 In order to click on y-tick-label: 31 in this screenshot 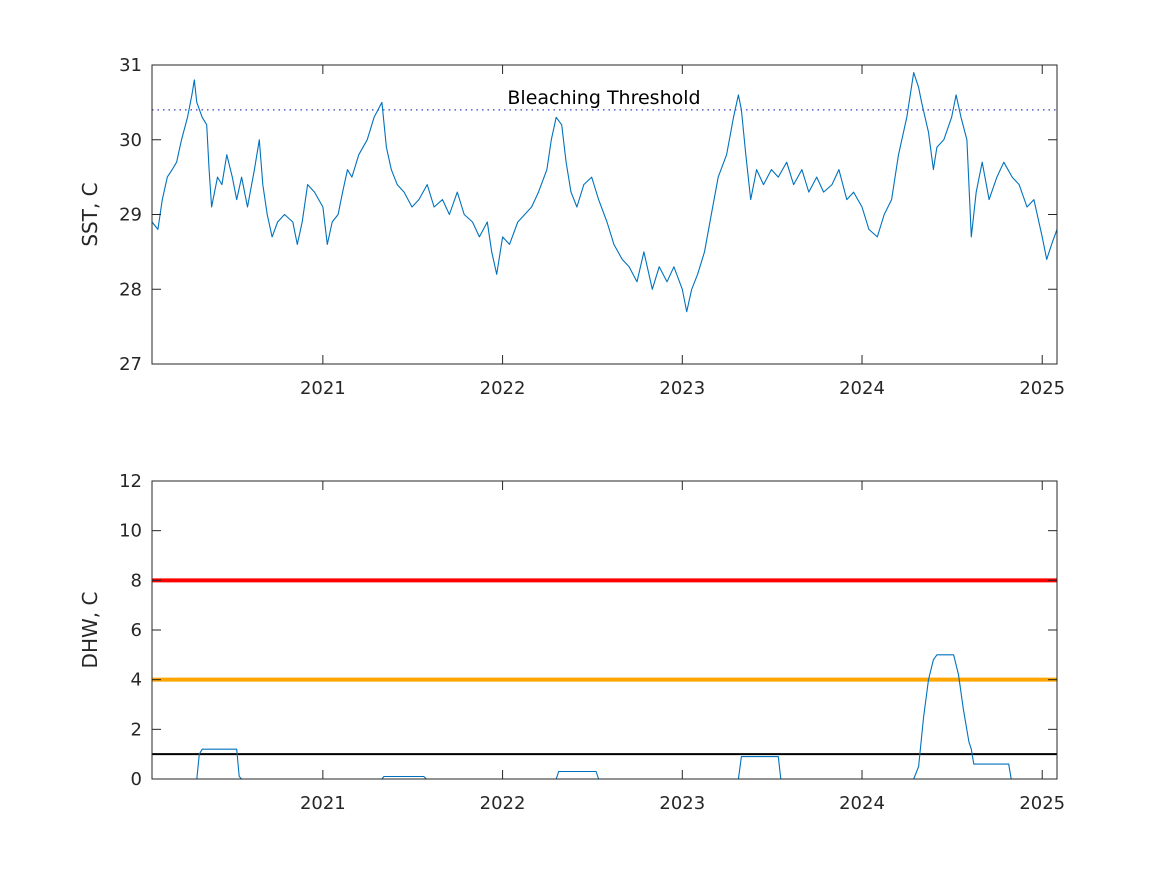, I will do `click(130, 65)`.